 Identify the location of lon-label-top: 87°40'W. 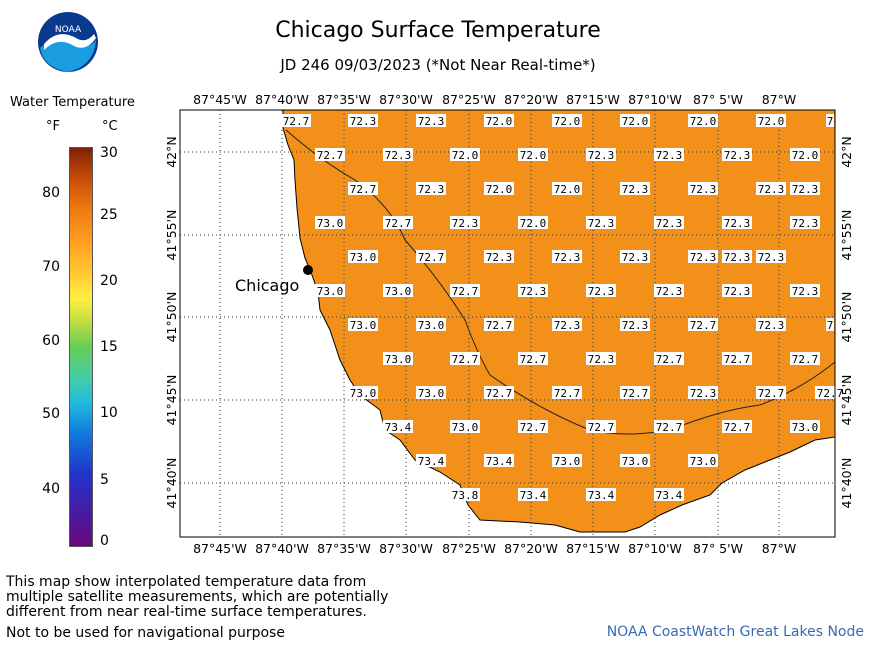
(282, 99).